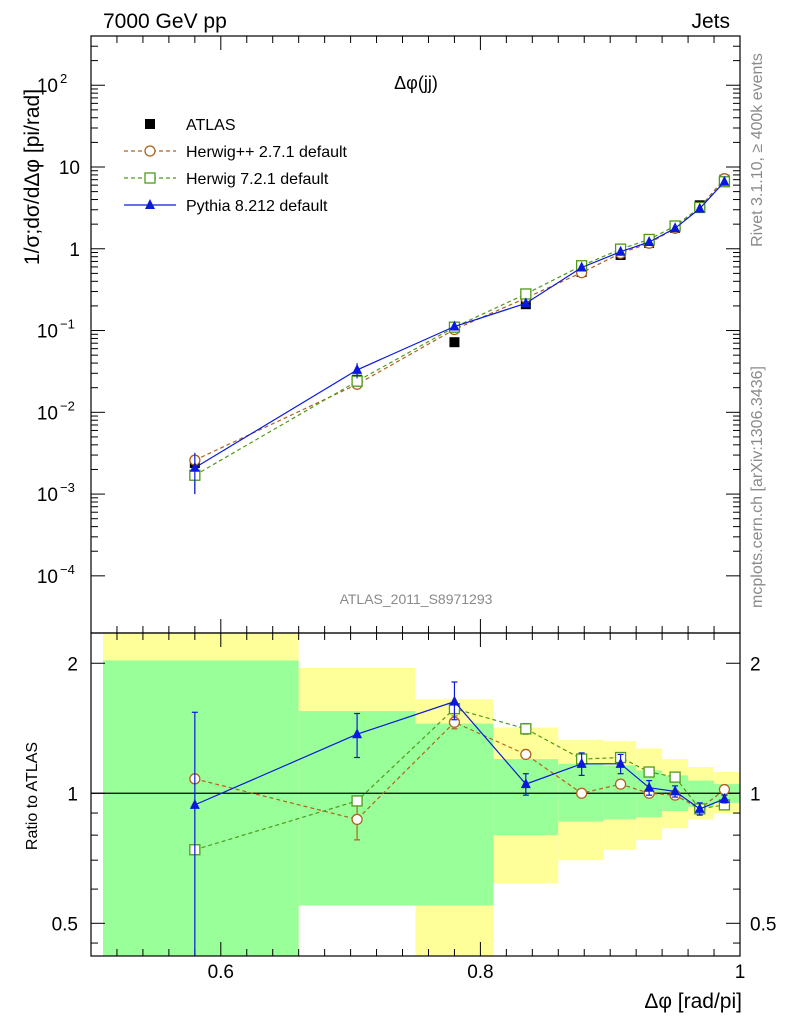 The height and width of the screenshot is (1024, 786). I want to click on x-tick-label: 0.8, so click(480, 972).